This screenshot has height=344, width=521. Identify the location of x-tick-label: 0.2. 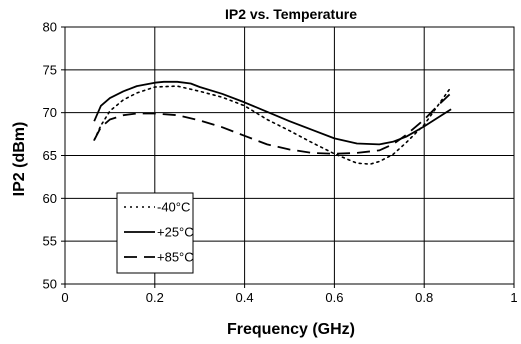
(155, 297).